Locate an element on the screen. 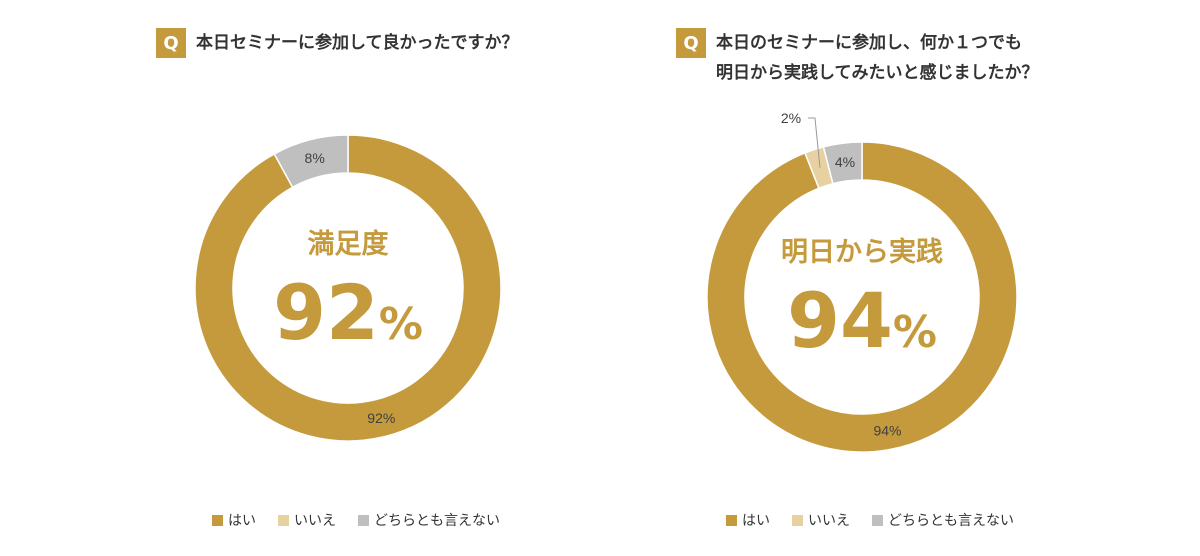  center-value: 94% is located at coordinates (862, 321).